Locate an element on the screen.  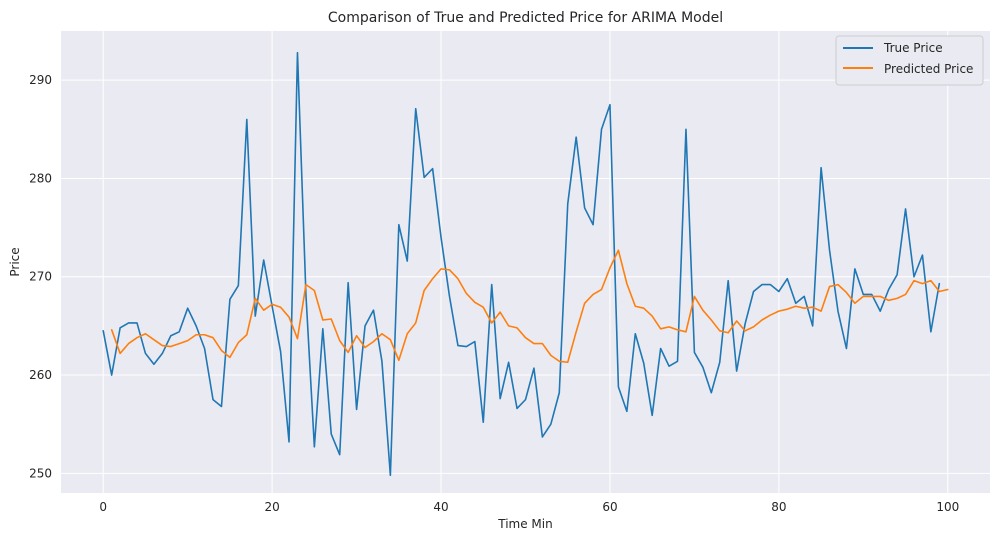
x-axis-label: Time Min is located at coordinates (524, 524).